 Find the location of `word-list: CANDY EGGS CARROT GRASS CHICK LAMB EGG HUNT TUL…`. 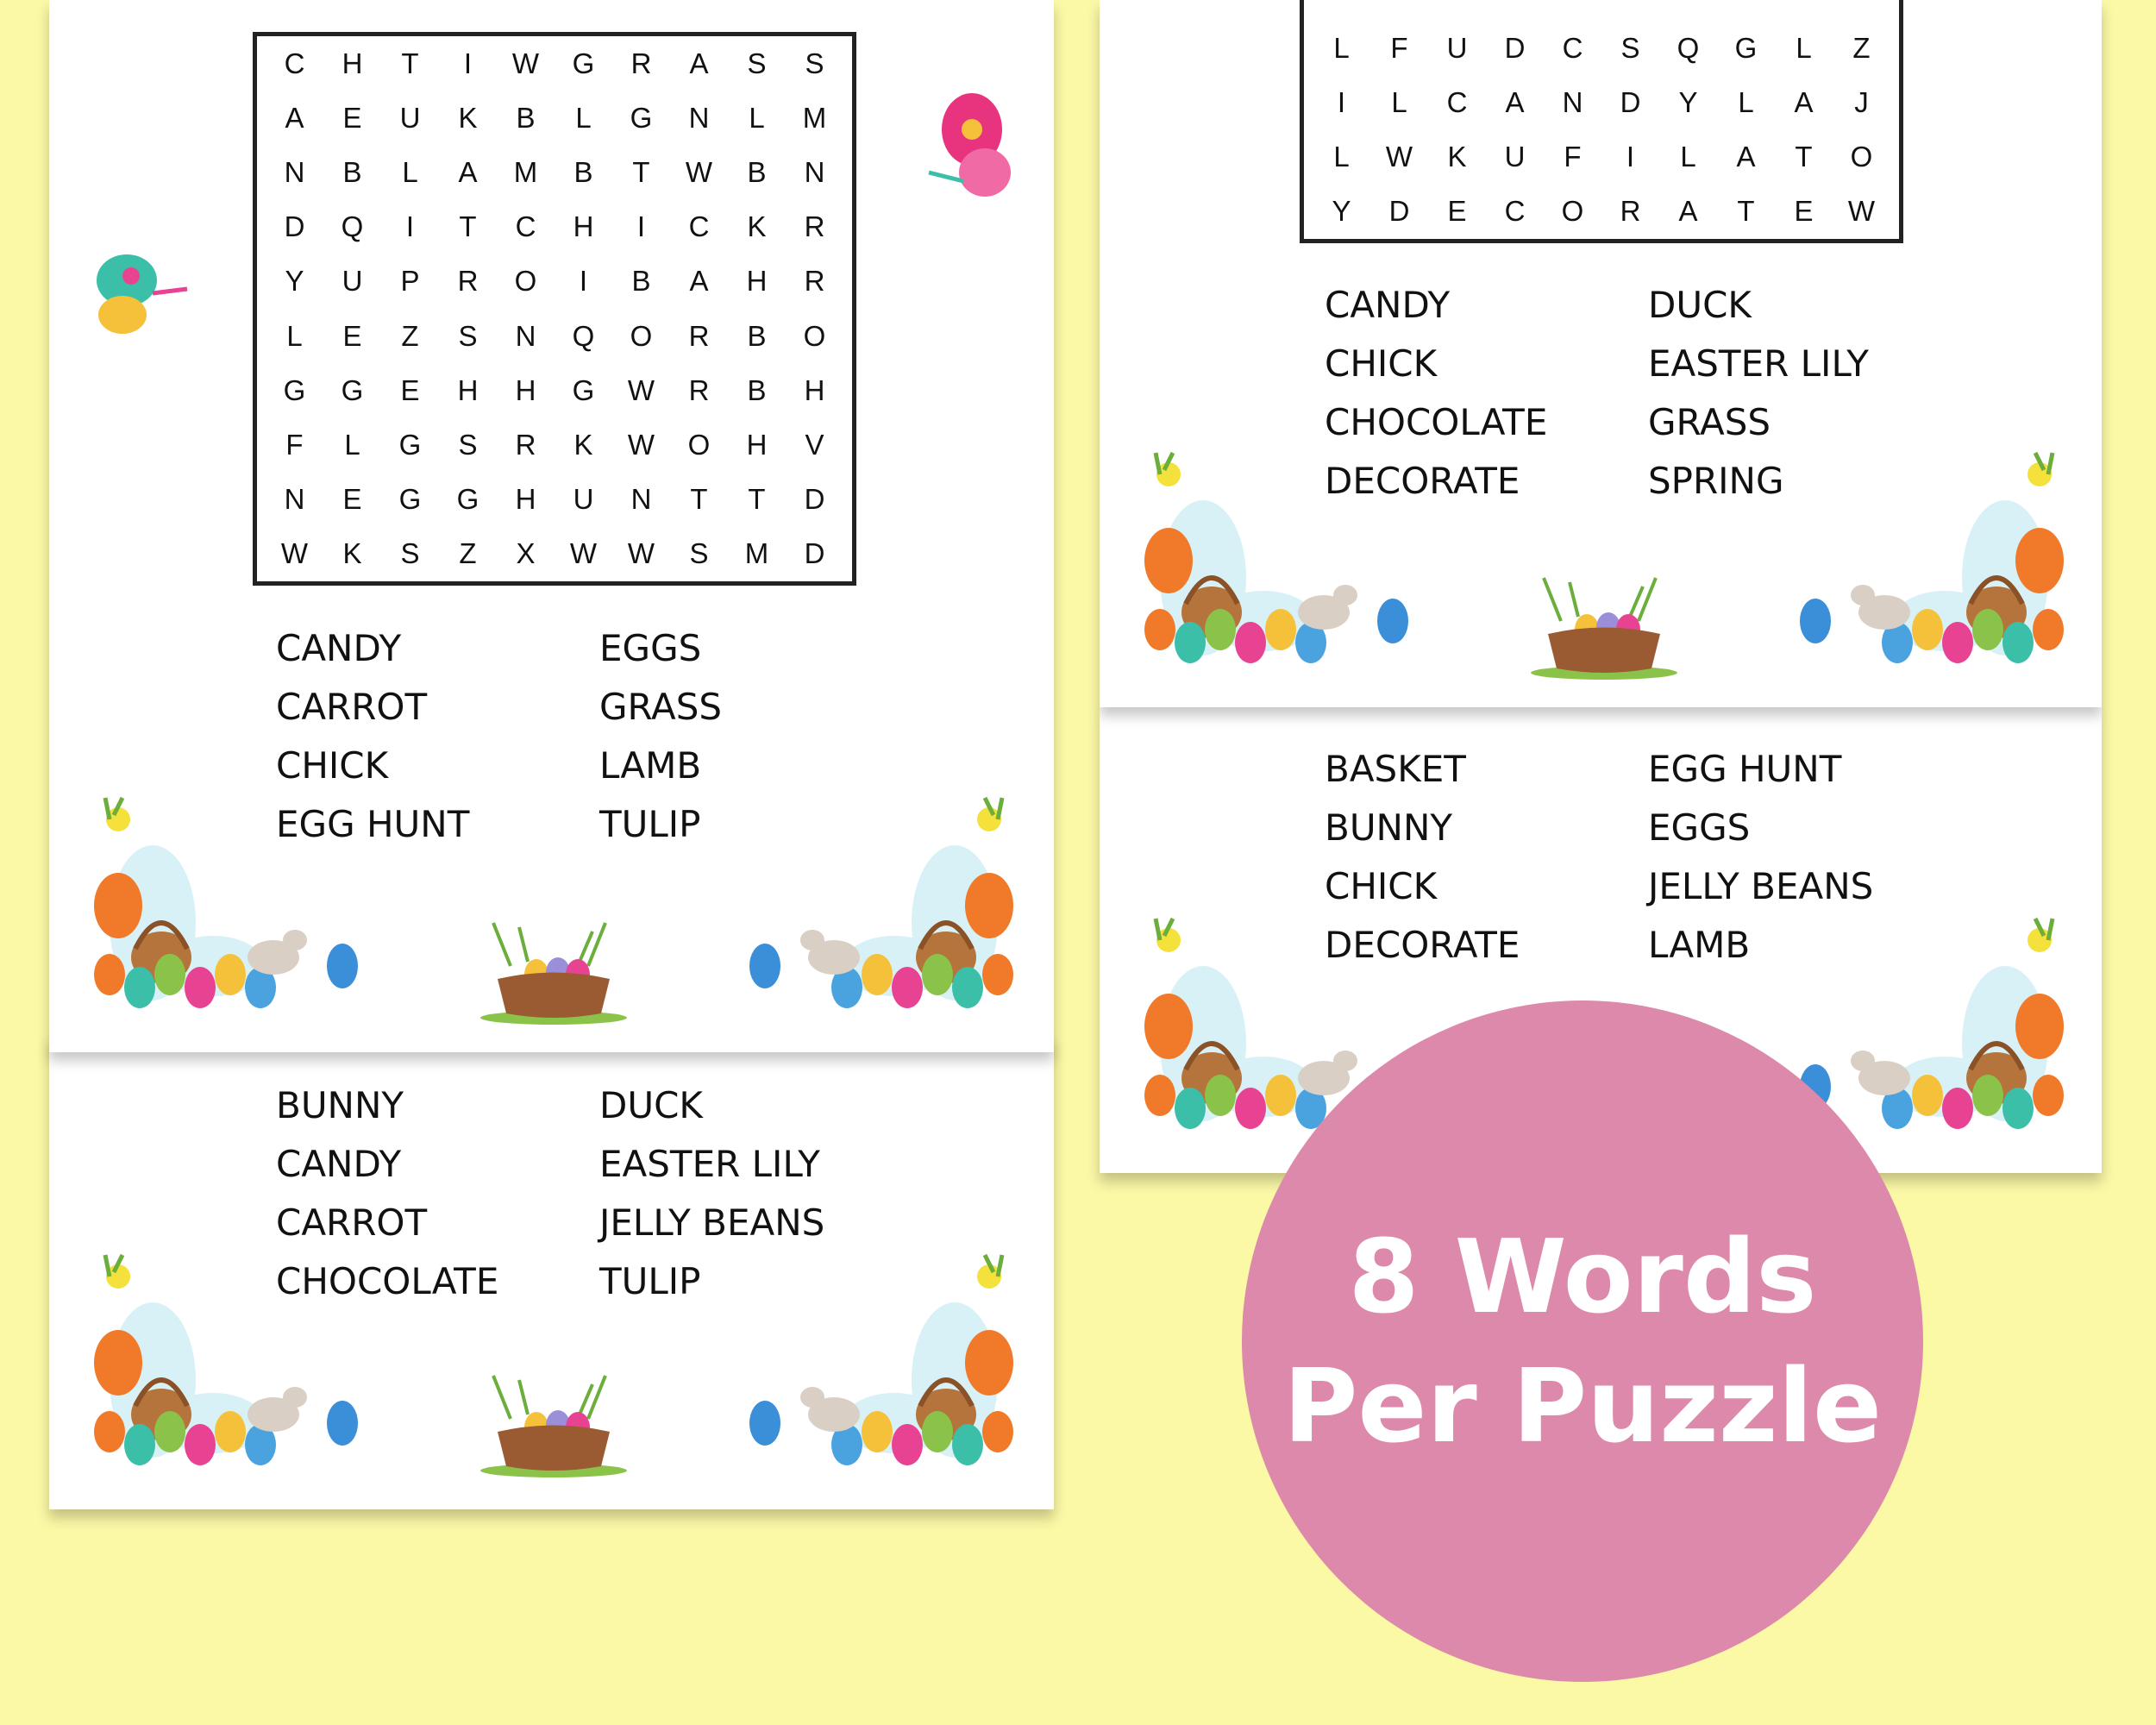

word-list: CANDY EGGS CARROT GRASS CHICK LAMB EGG HUNT TUL… is located at coordinates (599, 737).